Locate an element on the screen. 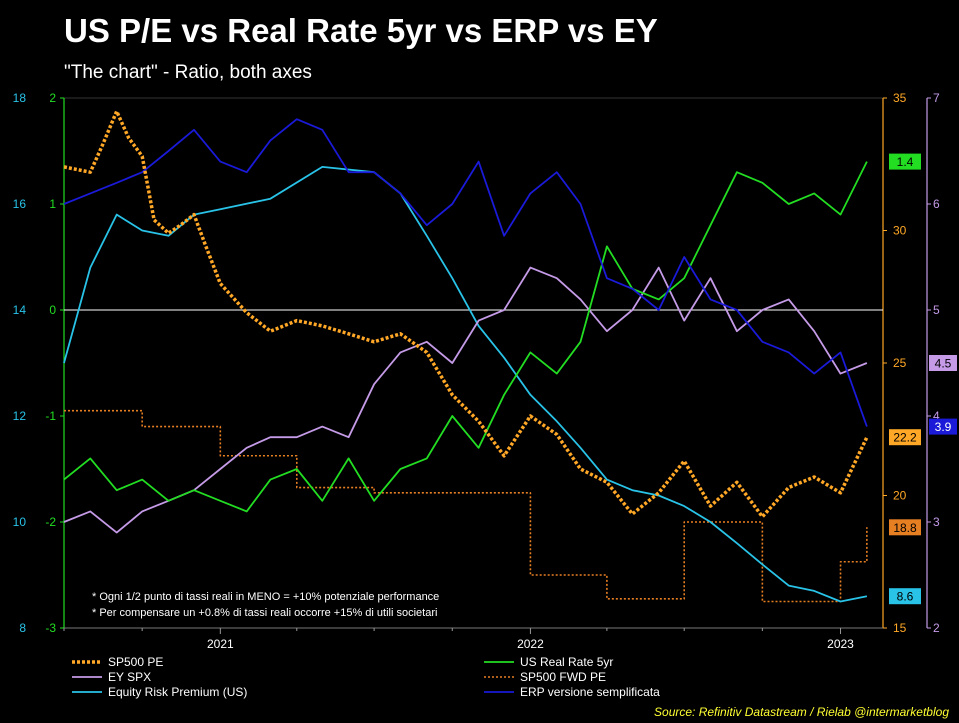 This screenshot has height=723, width=959. left_outer-tick-label: 18 is located at coordinates (20, 98).